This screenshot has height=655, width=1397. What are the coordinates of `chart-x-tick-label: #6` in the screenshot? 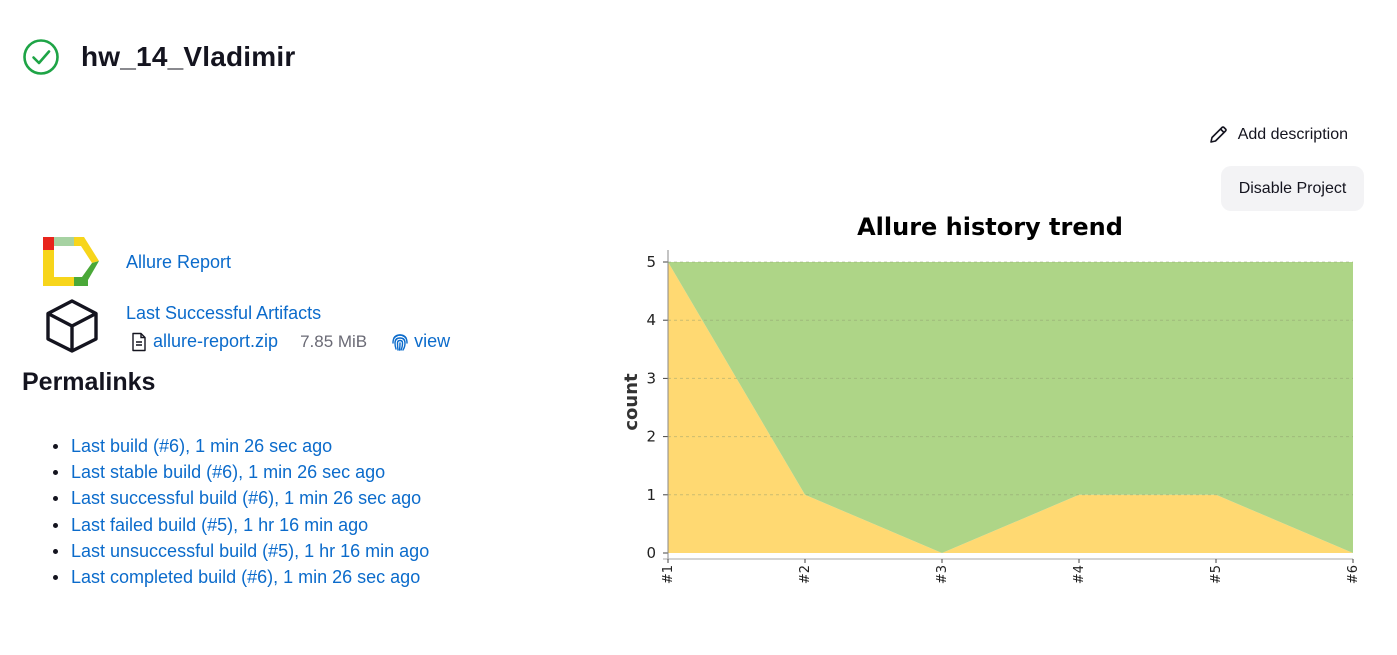 It's located at (1353, 574).